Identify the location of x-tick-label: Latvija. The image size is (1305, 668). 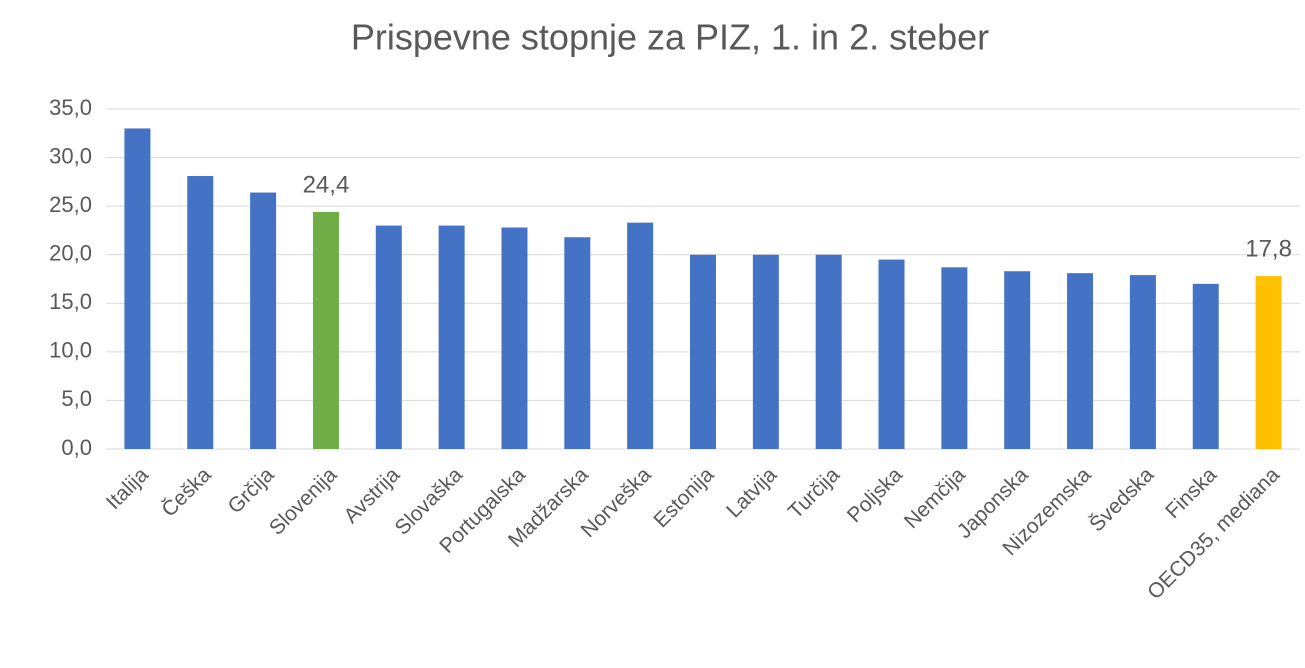
(751, 492).